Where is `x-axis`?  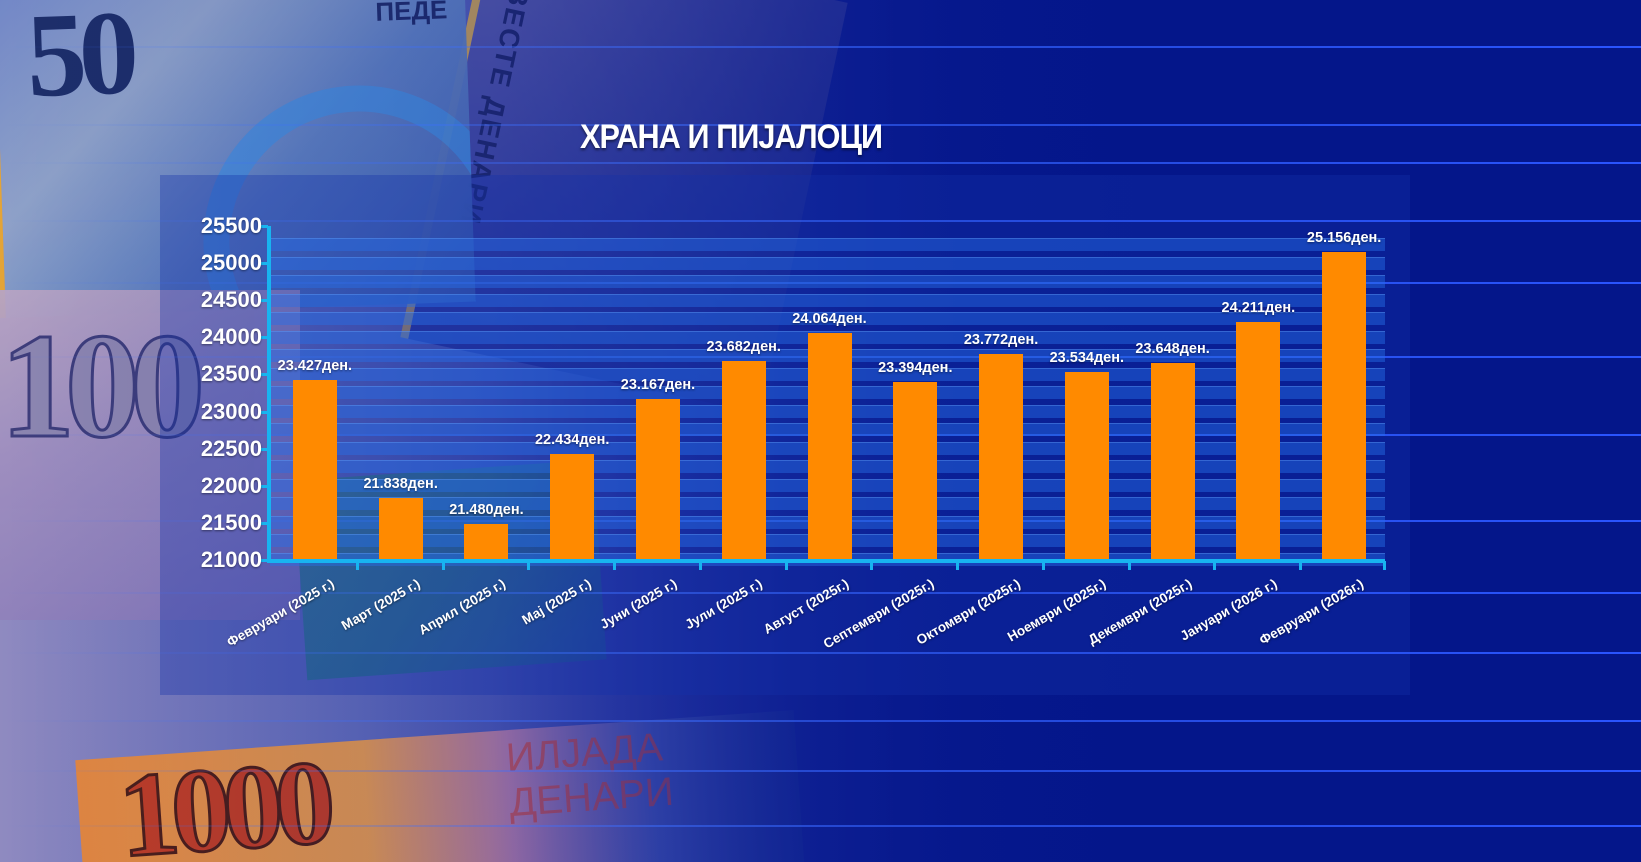
x-axis is located at coordinates (826, 561).